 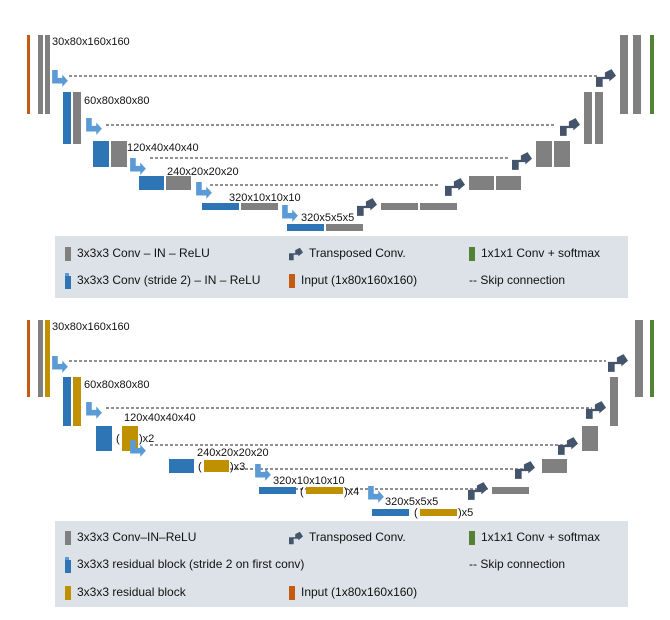 What do you see at coordinates (169, 280) in the screenshot?
I see `legend-label: 3x3x3 Conv (stride 2) – IN – ReLU` at bounding box center [169, 280].